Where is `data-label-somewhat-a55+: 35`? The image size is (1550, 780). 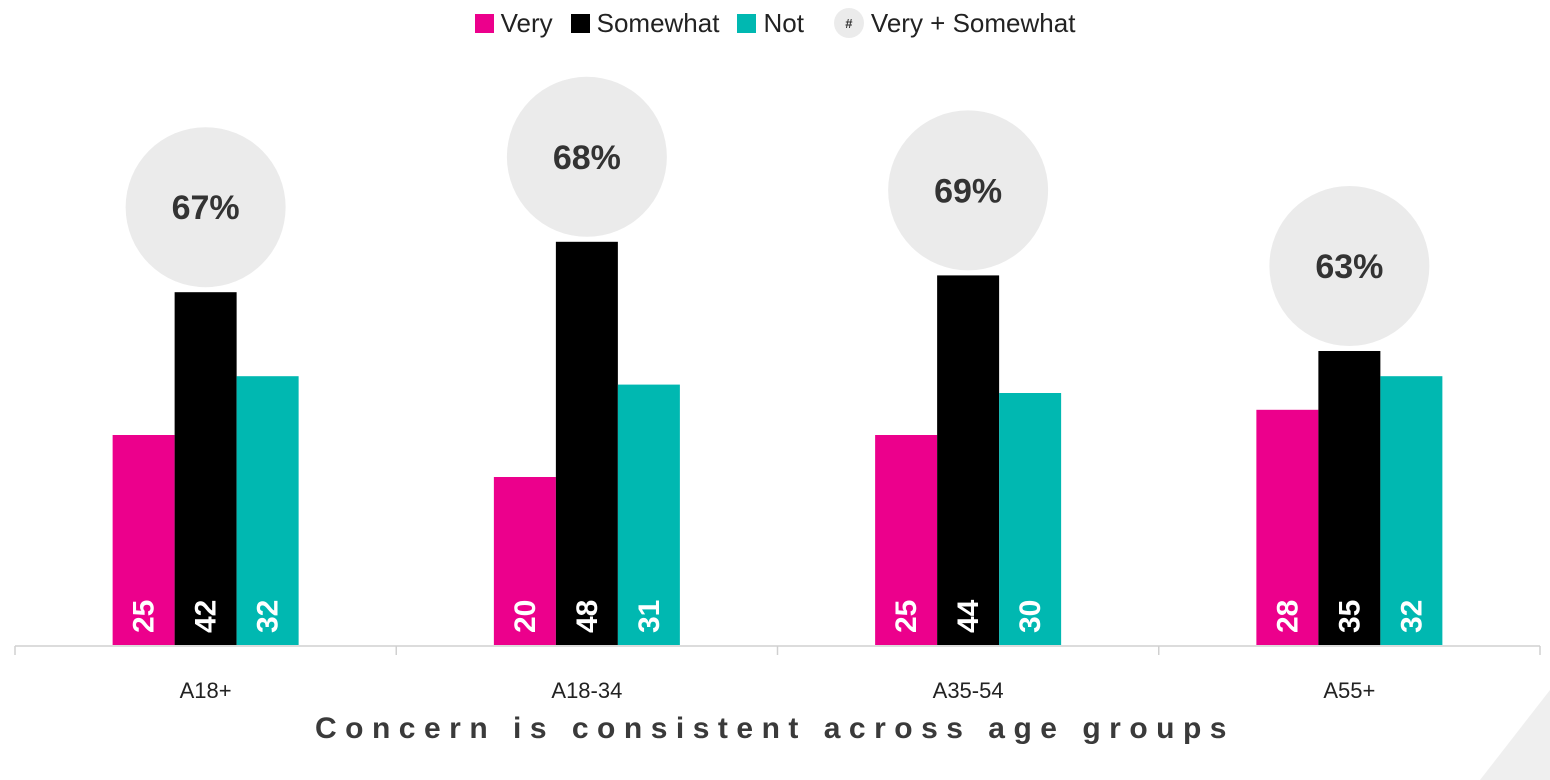
data-label-somewhat-a55+: 35 is located at coordinates (1349, 616).